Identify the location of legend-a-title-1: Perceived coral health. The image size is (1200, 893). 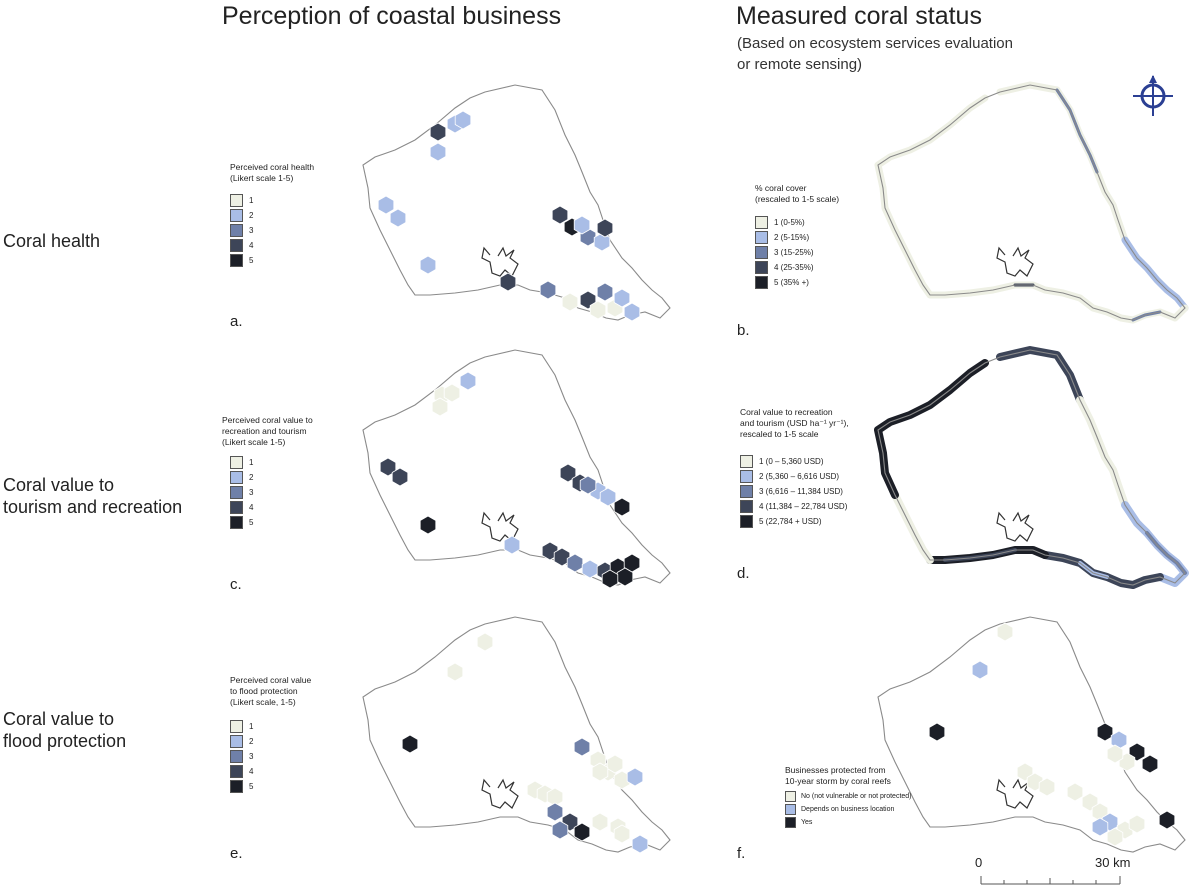
(272, 167).